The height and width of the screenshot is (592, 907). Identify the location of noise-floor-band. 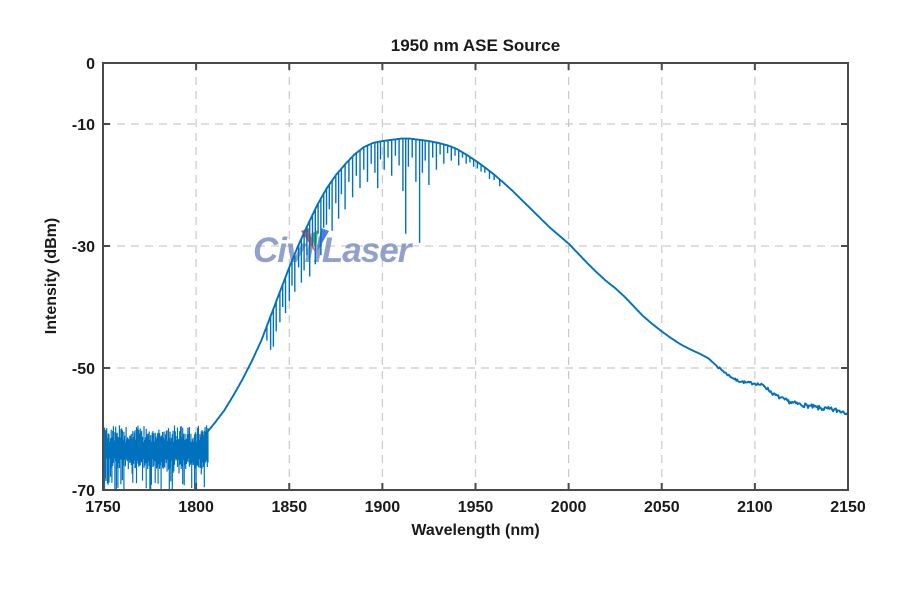
(155, 457).